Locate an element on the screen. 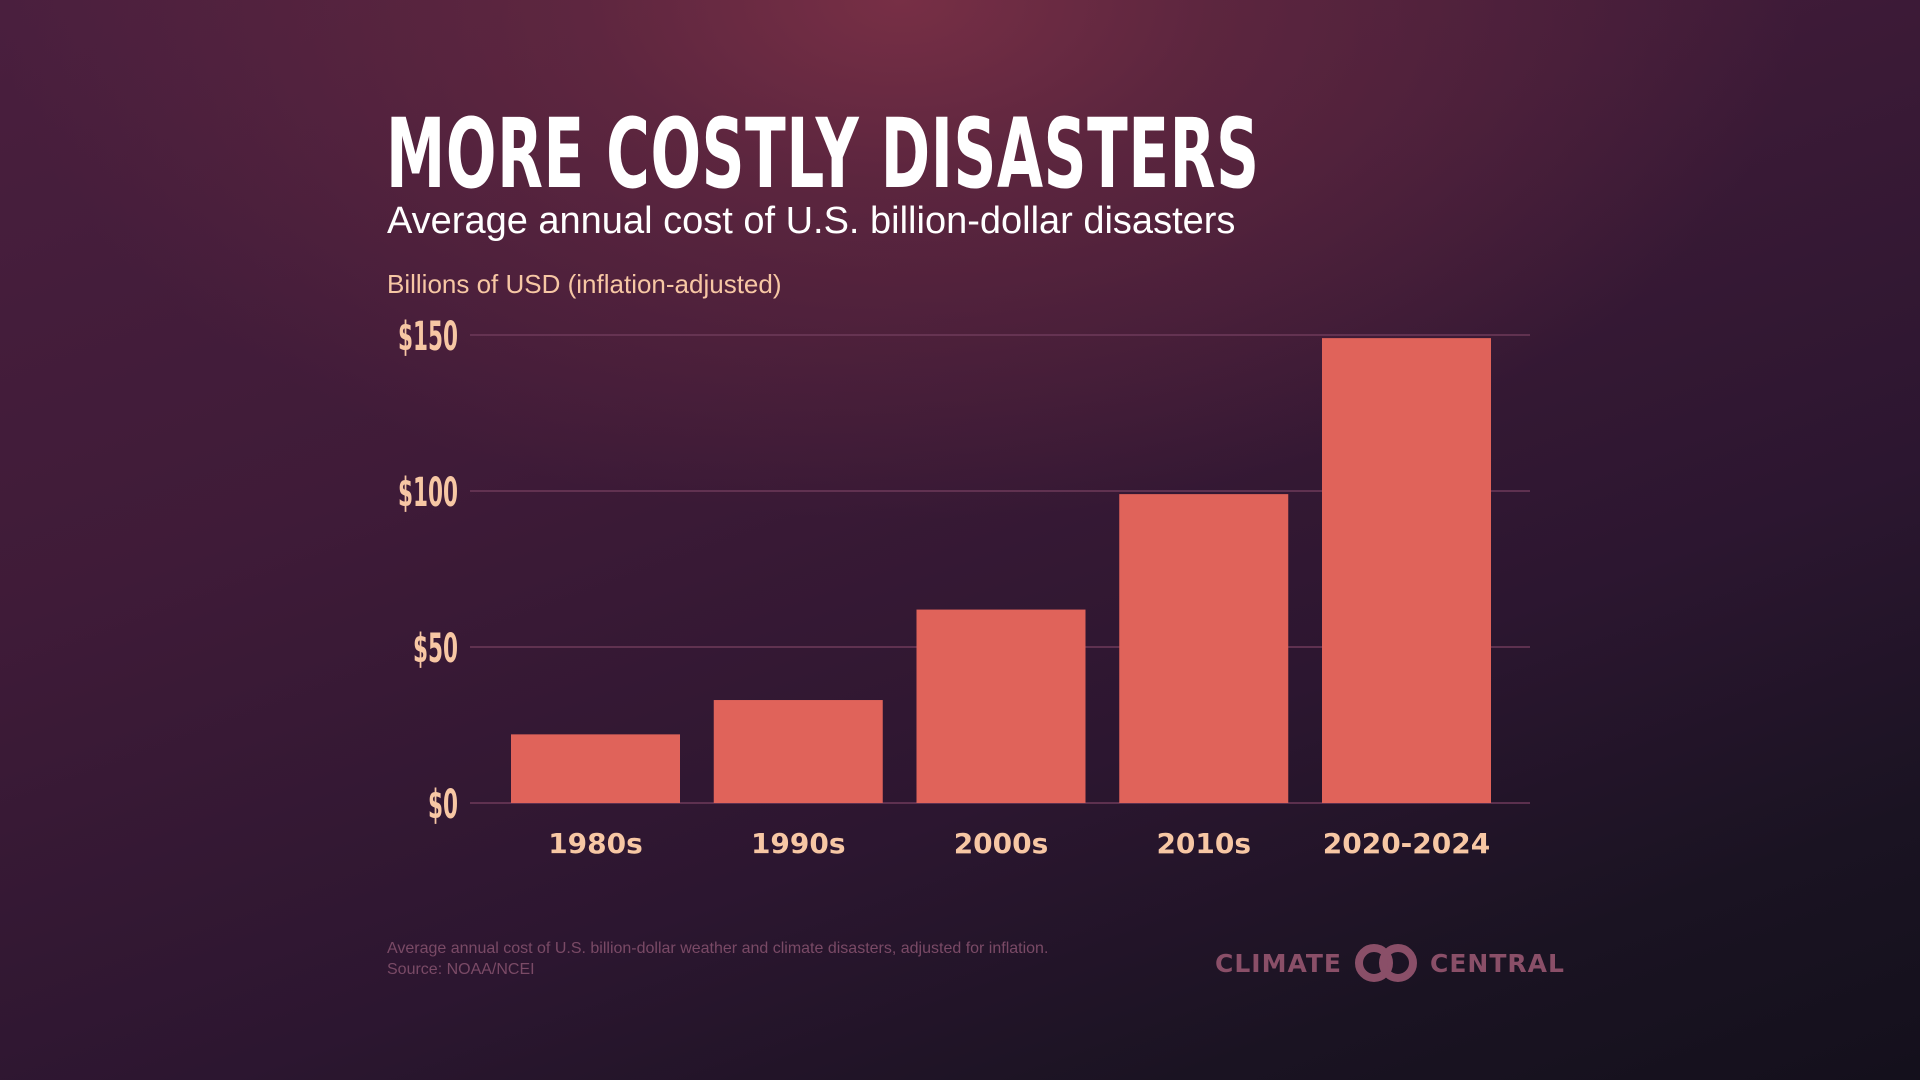  y-tick-labels: $0 $50 $100 $150 is located at coordinates (428, 571).